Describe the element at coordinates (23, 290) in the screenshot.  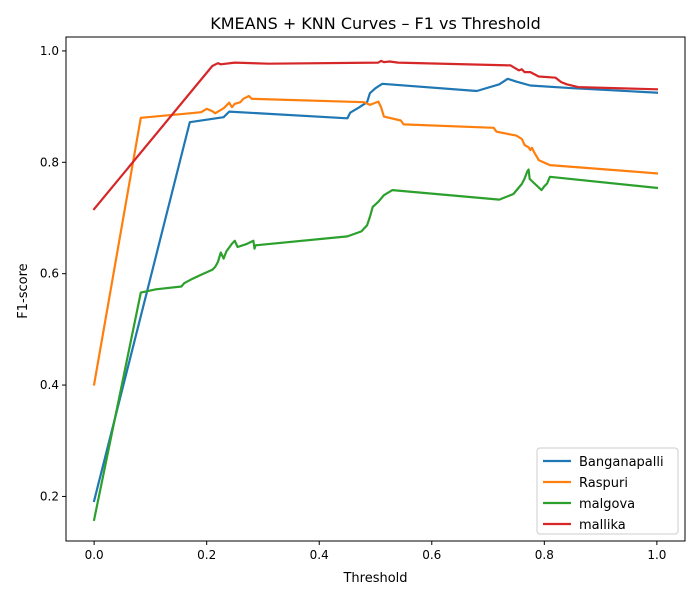
I see `y-axis-label: F1-score` at that location.